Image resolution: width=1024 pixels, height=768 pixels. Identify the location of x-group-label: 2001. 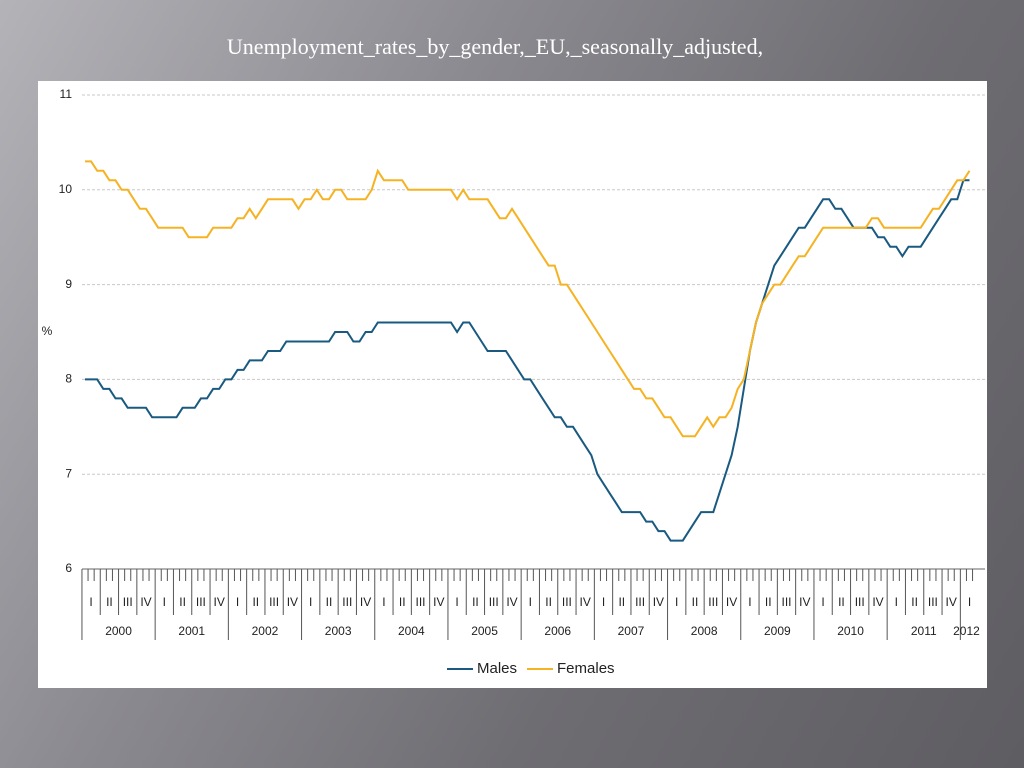
(191, 631).